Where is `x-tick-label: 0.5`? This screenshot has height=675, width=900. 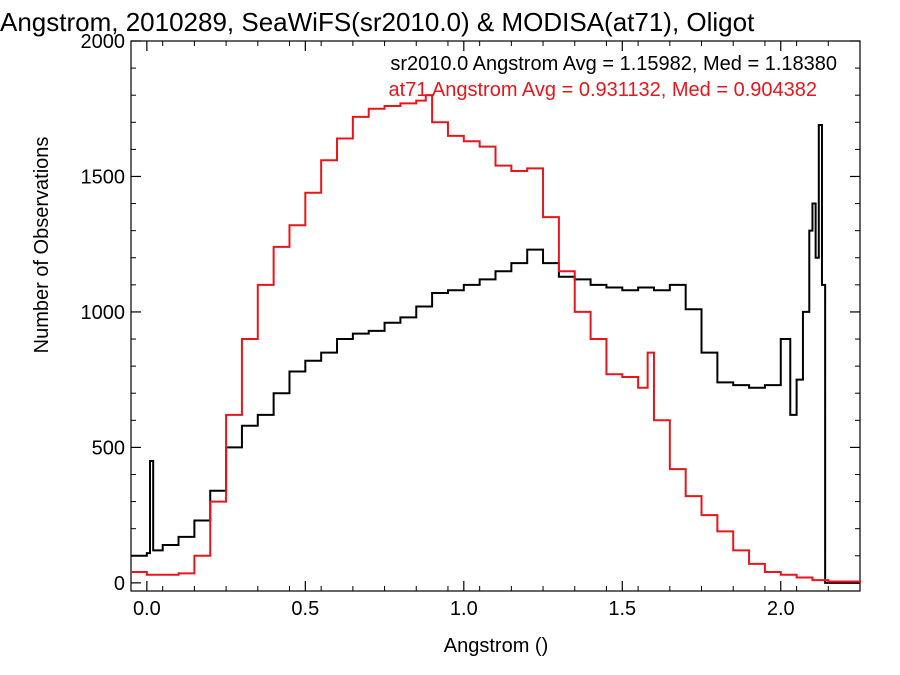 x-tick-label: 0.5 is located at coordinates (305, 609).